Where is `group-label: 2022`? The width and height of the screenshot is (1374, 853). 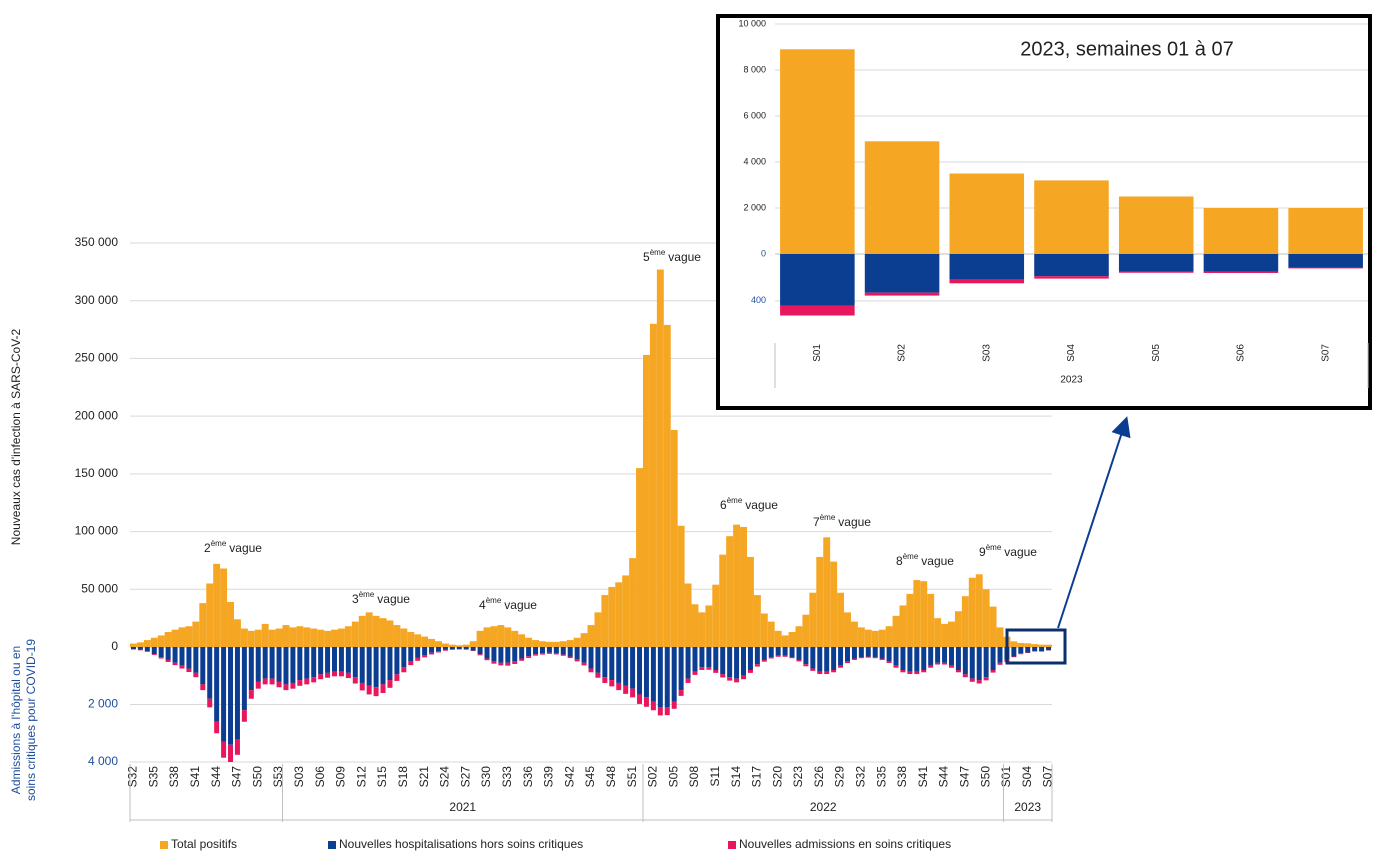 group-label: 2022 is located at coordinates (823, 807).